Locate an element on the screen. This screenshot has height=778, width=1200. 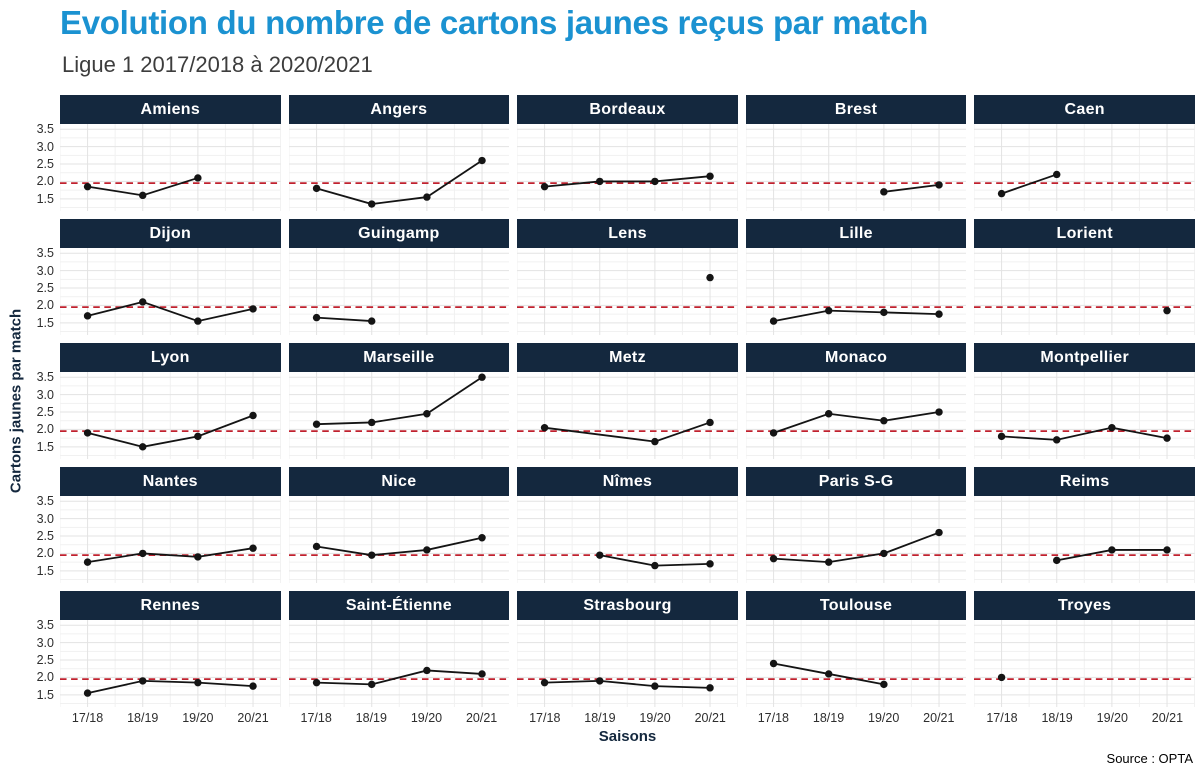
x-tick-label: 20/21 is located at coordinates (481, 718).